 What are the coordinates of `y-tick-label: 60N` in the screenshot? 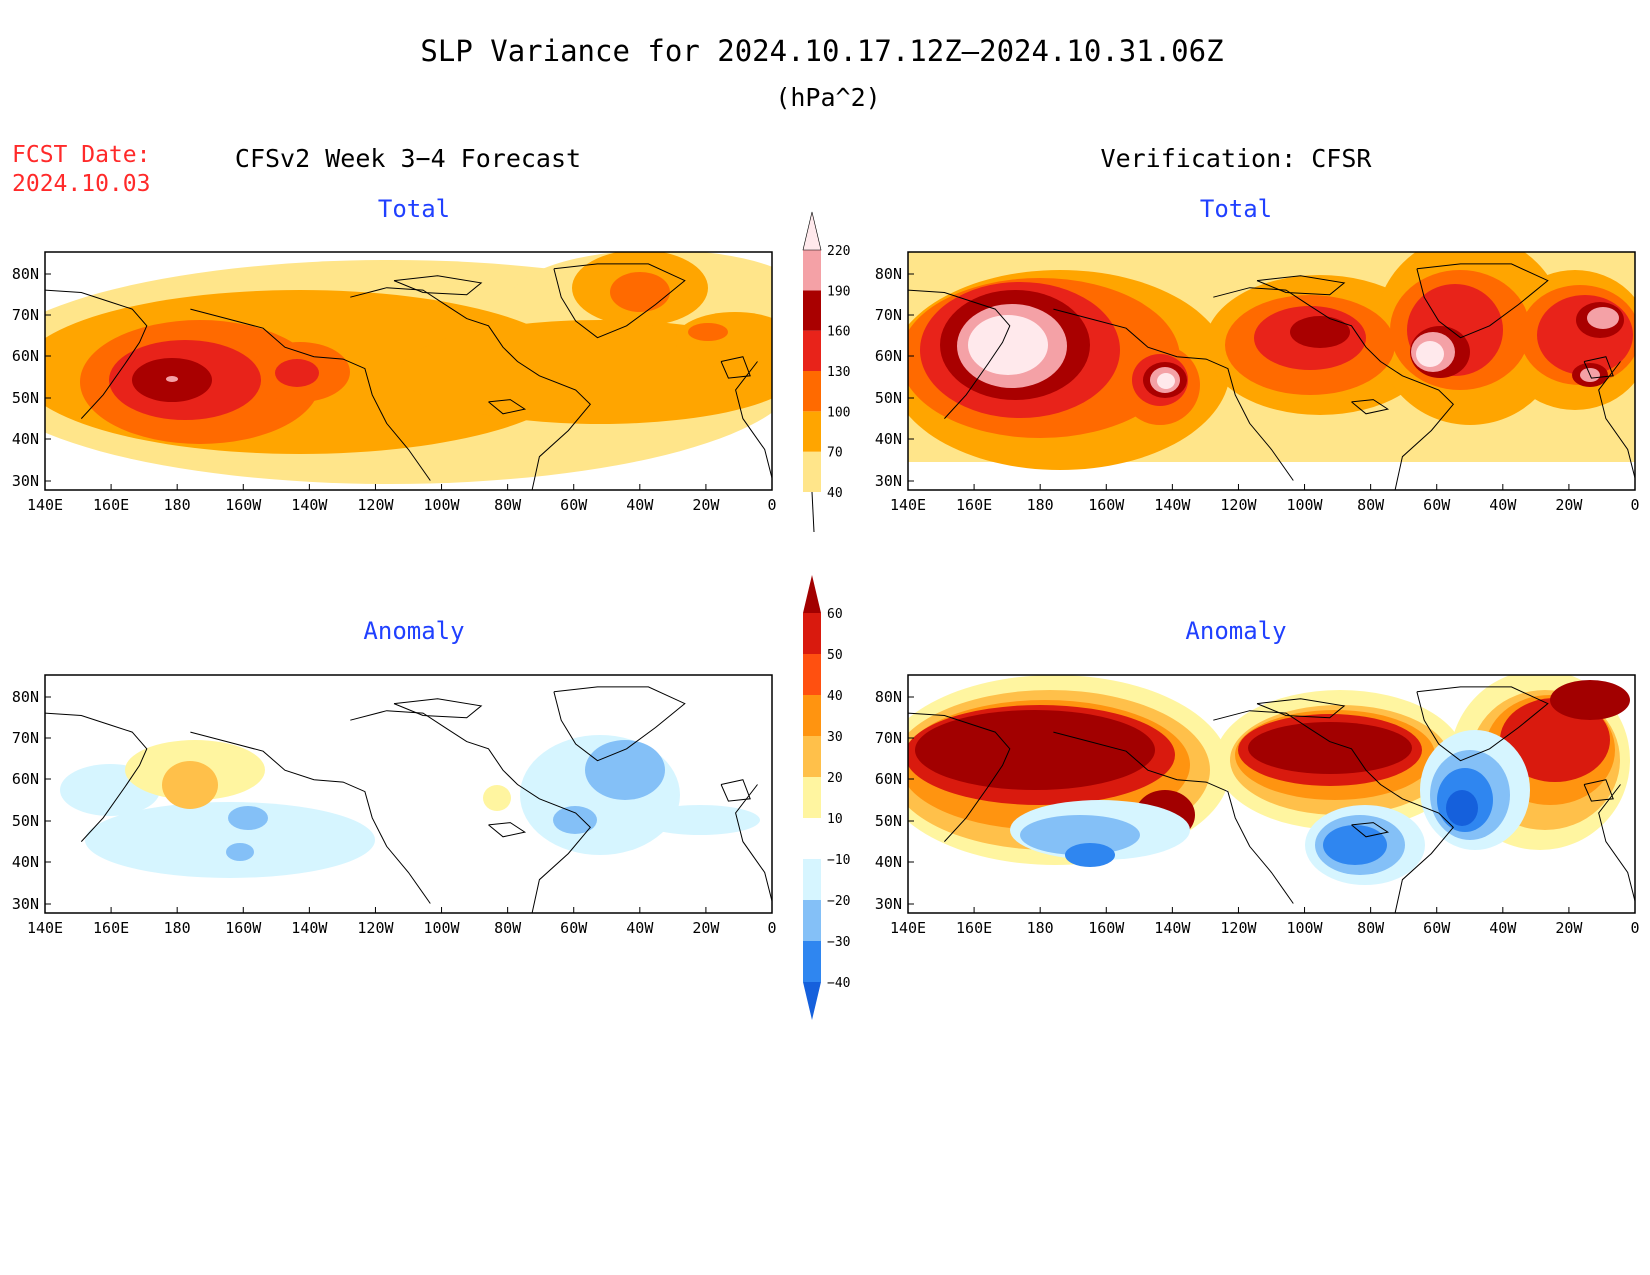 It's located at (25, 356).